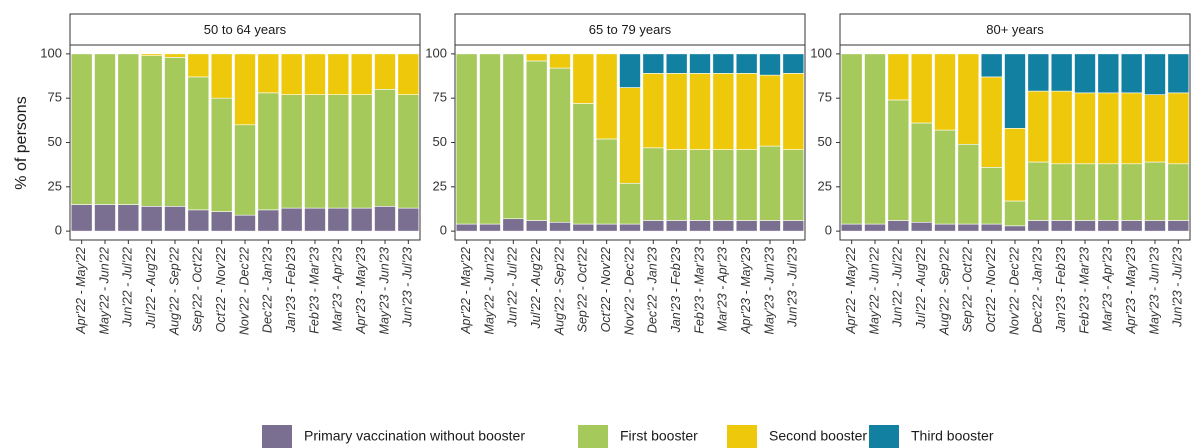 This screenshot has width=1192, height=448. I want to click on facet-title: 50 to 64 years, so click(245, 29).